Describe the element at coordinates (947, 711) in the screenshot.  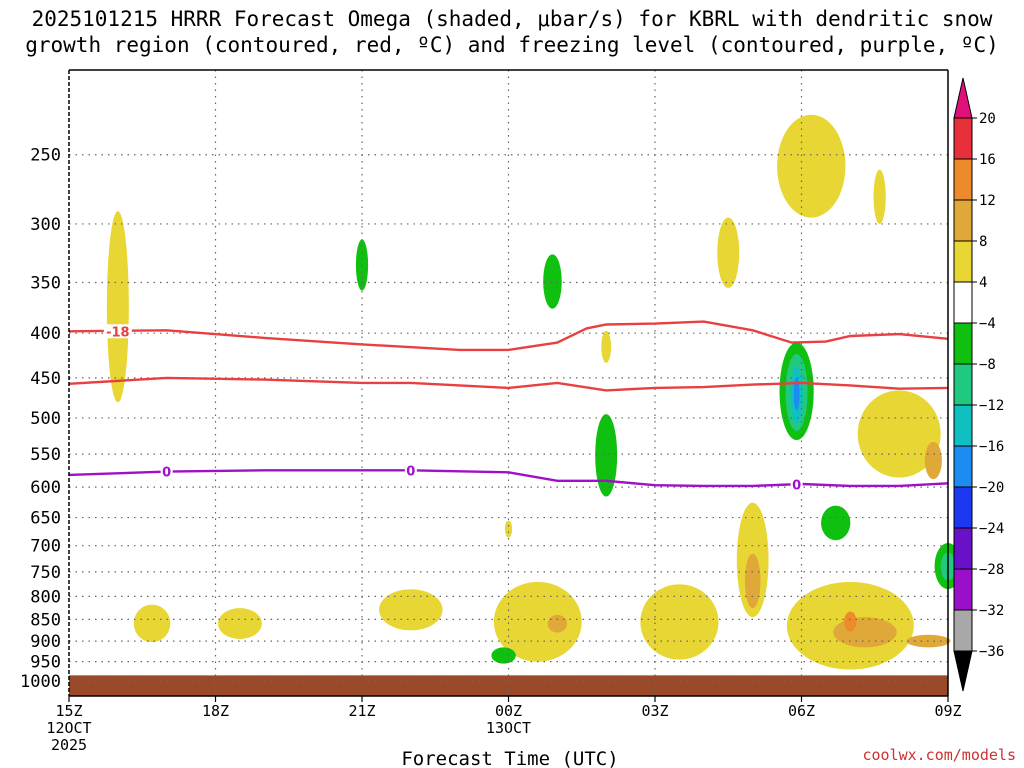
I see `x-tick-label-18-0: 09Z` at that location.